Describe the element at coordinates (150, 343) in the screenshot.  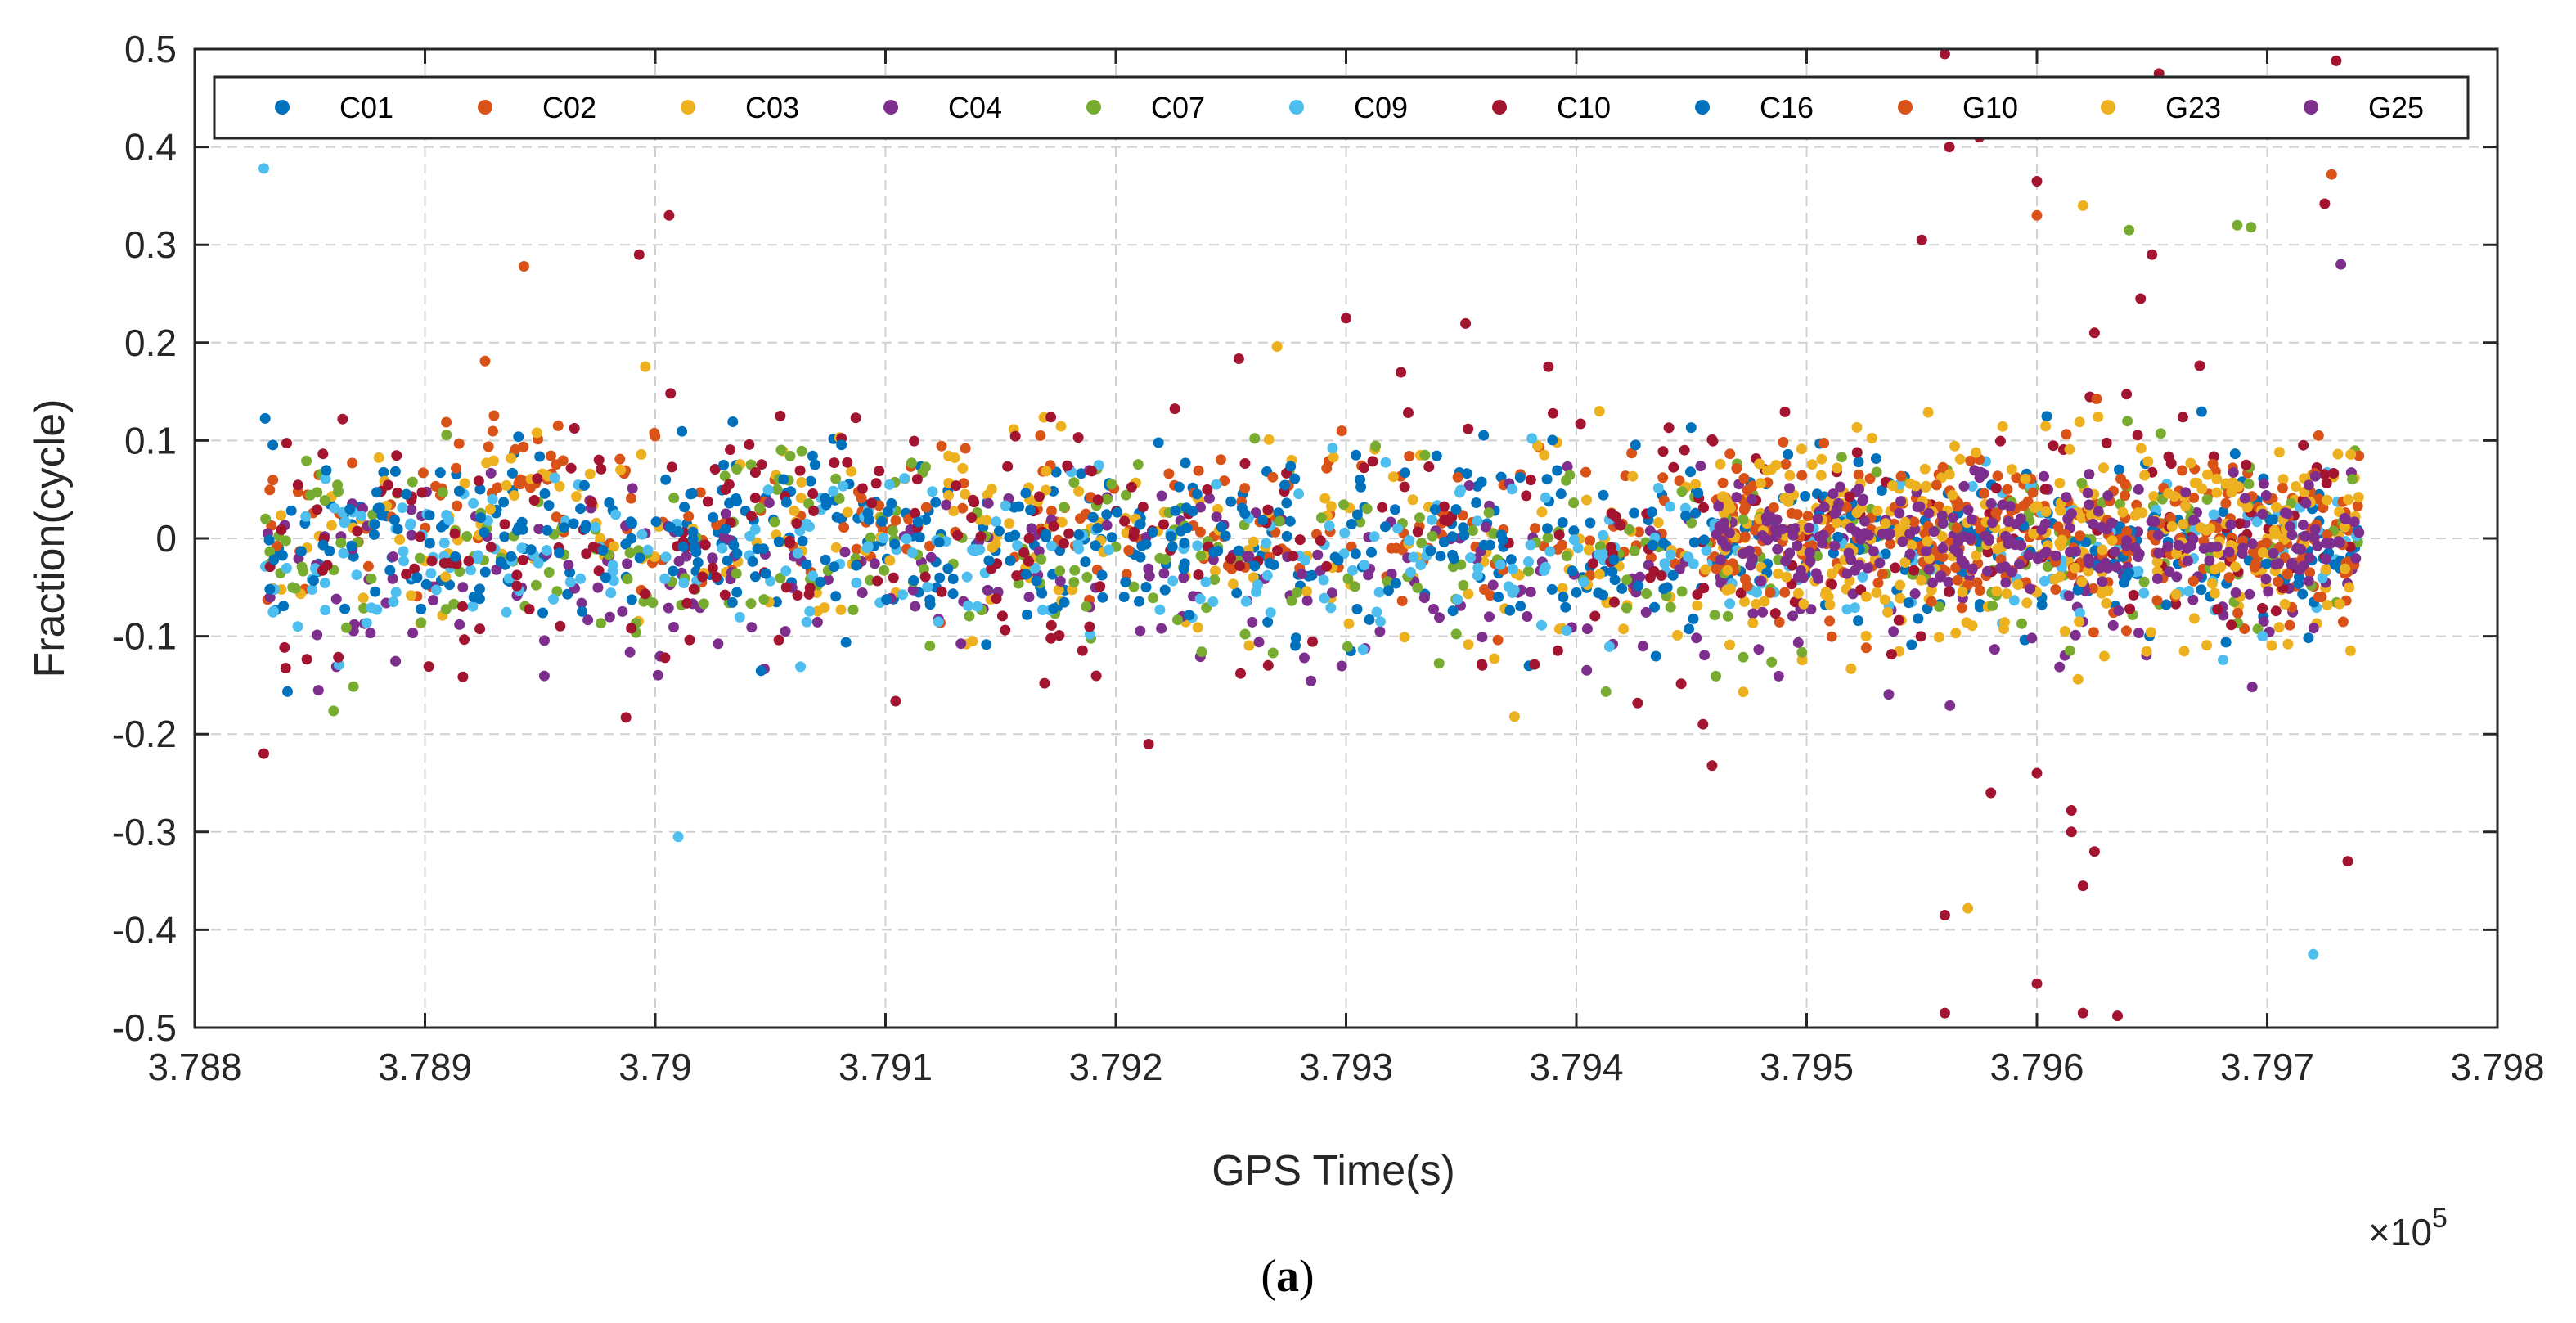
I see `y-tick-label: 0.2` at that location.